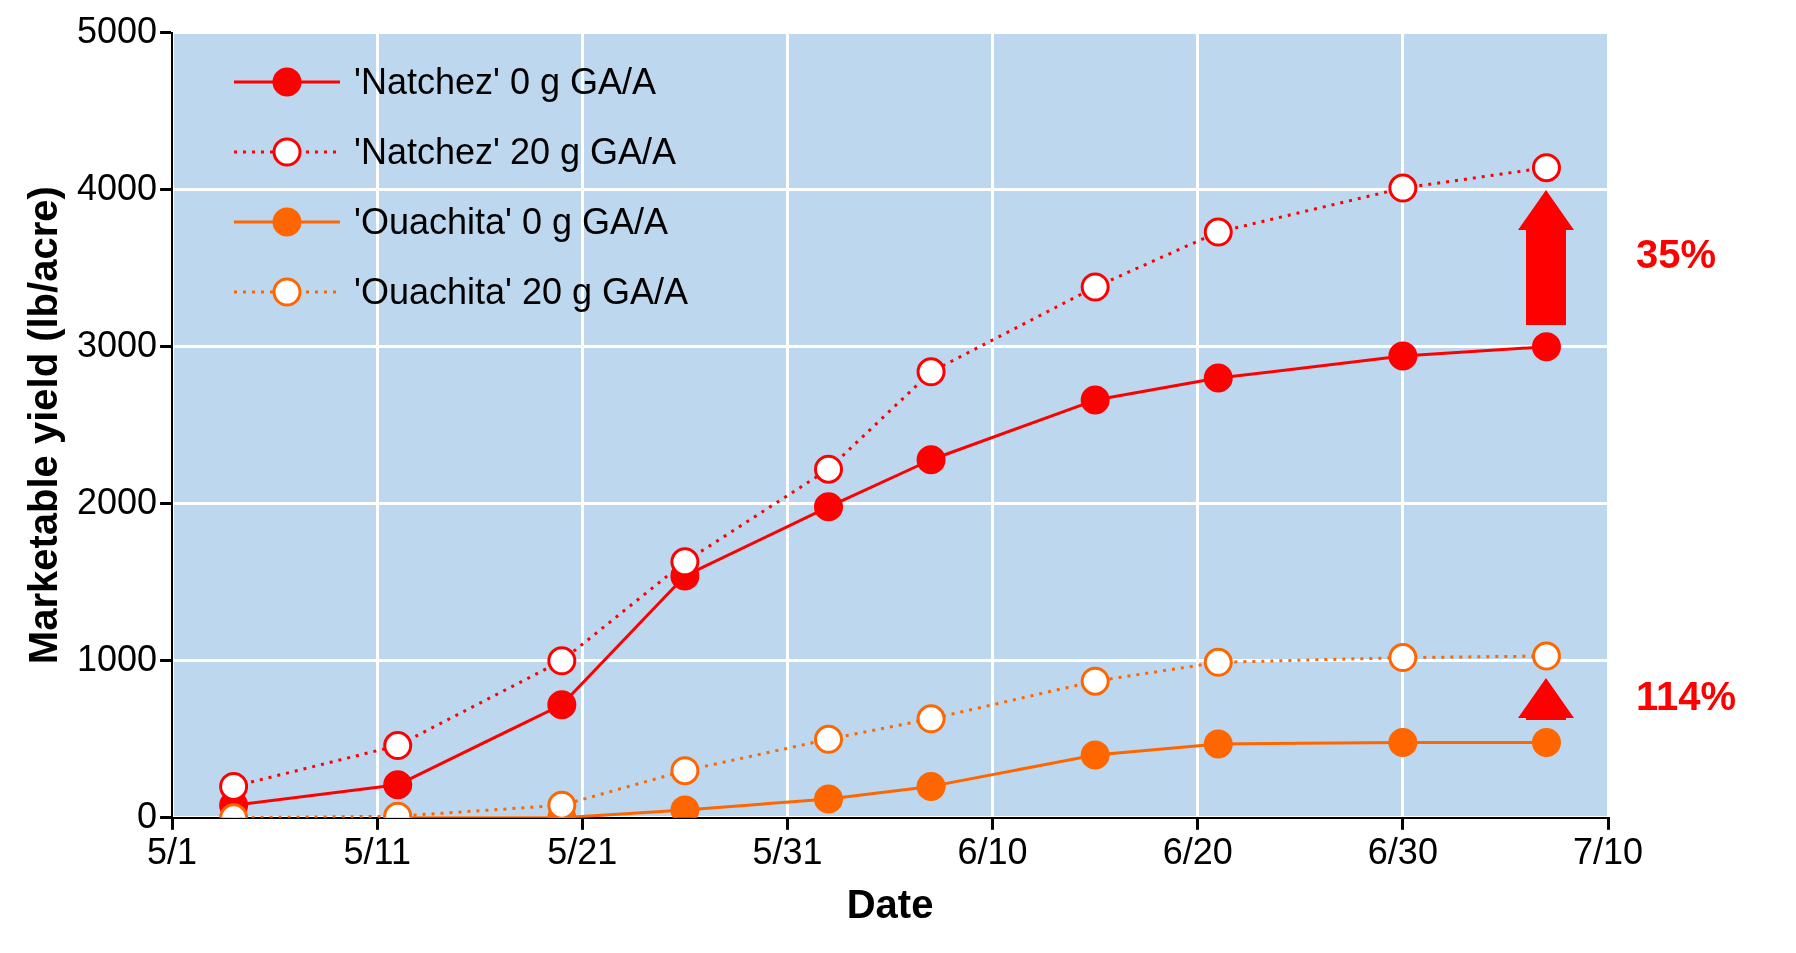 This screenshot has height=953, width=1796. Describe the element at coordinates (992, 852) in the screenshot. I see `x-tick-label: 6/10` at that location.